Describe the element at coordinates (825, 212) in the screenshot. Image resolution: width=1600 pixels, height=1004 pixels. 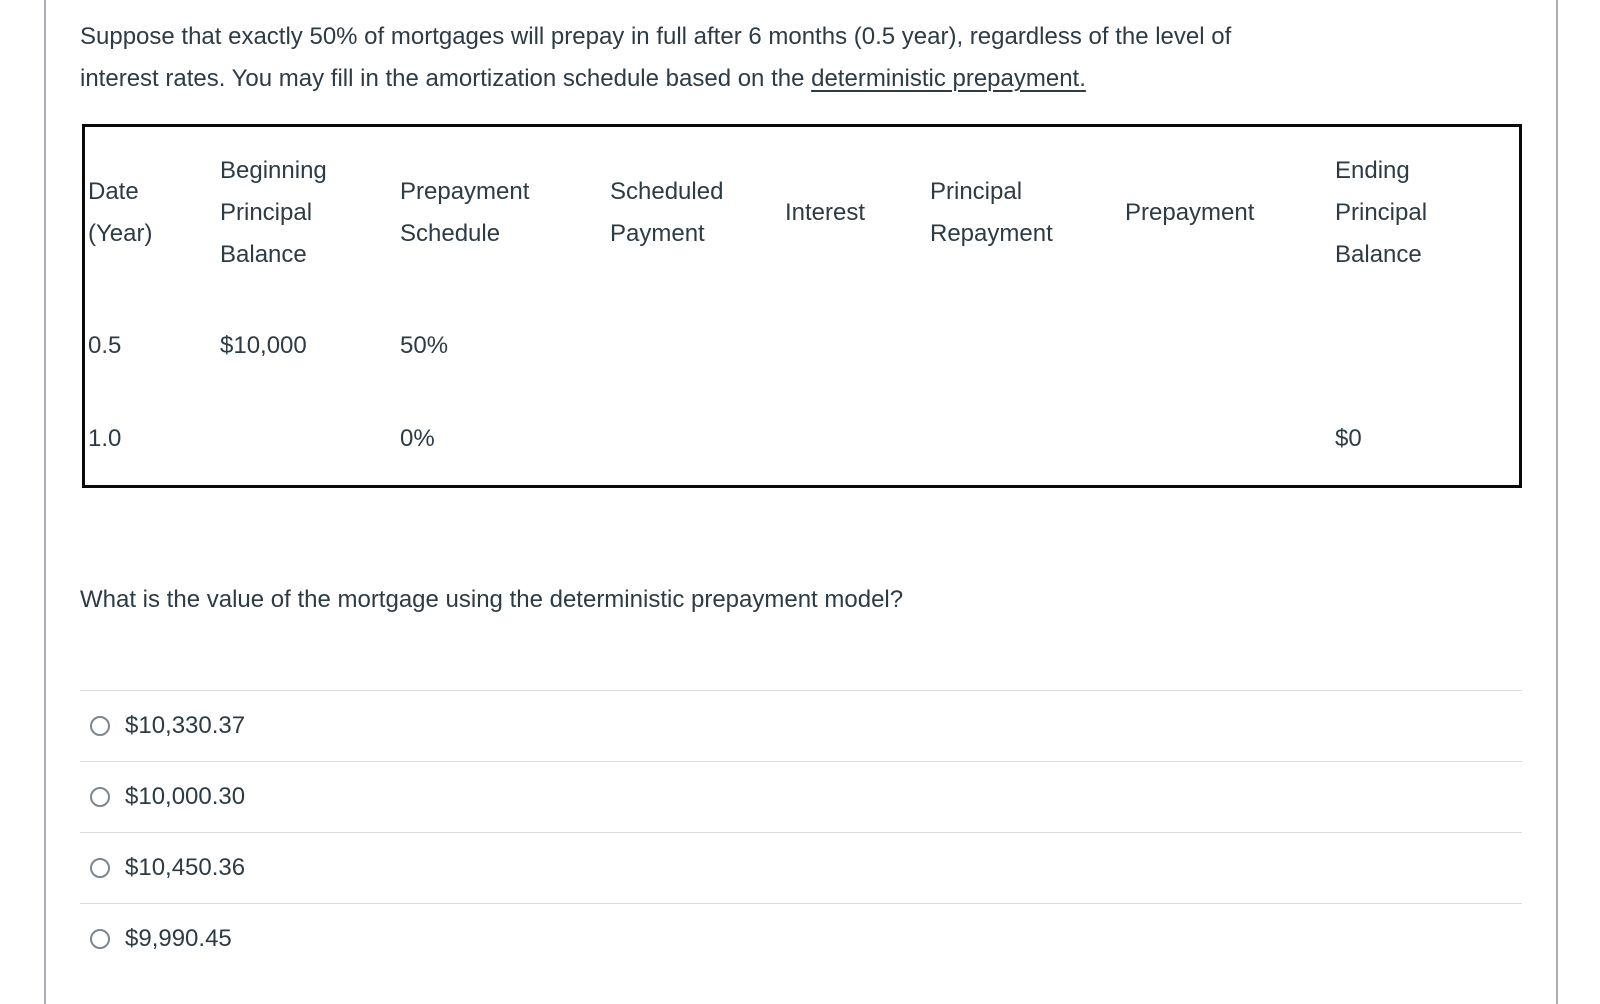
I see `col-header-interest: Interest` at that location.